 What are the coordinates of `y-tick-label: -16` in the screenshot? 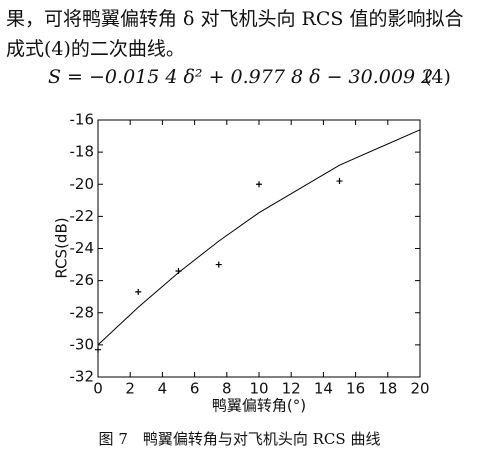 It's located at (82, 120).